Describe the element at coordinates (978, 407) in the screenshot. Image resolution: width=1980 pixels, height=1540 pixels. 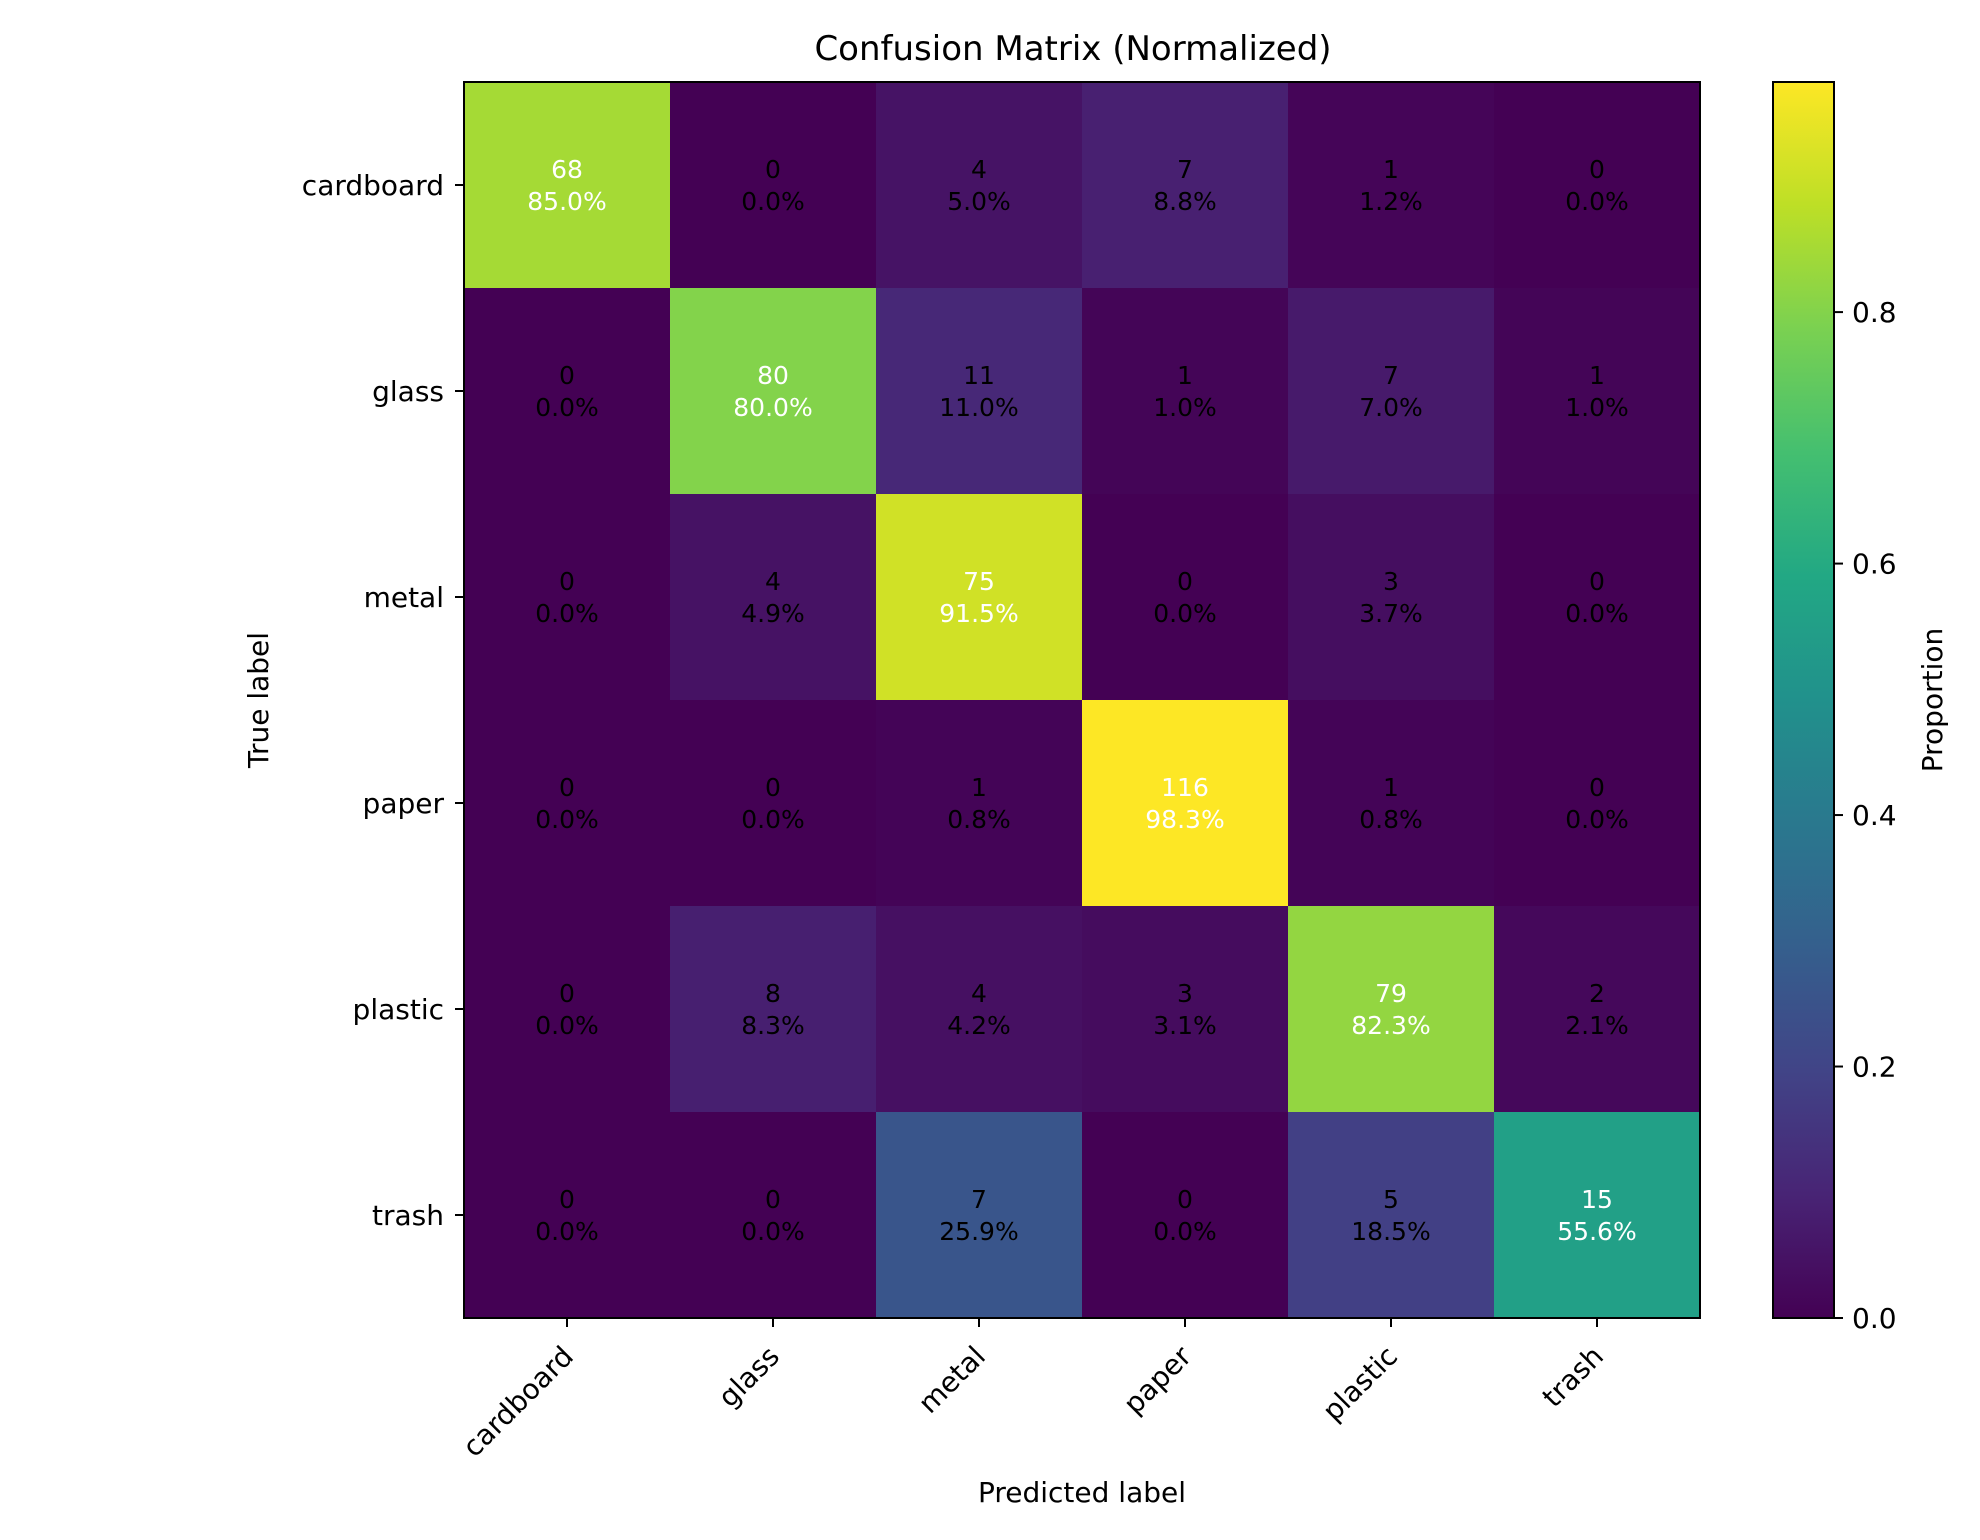
I see `cell-percent-label: 11.0%` at that location.